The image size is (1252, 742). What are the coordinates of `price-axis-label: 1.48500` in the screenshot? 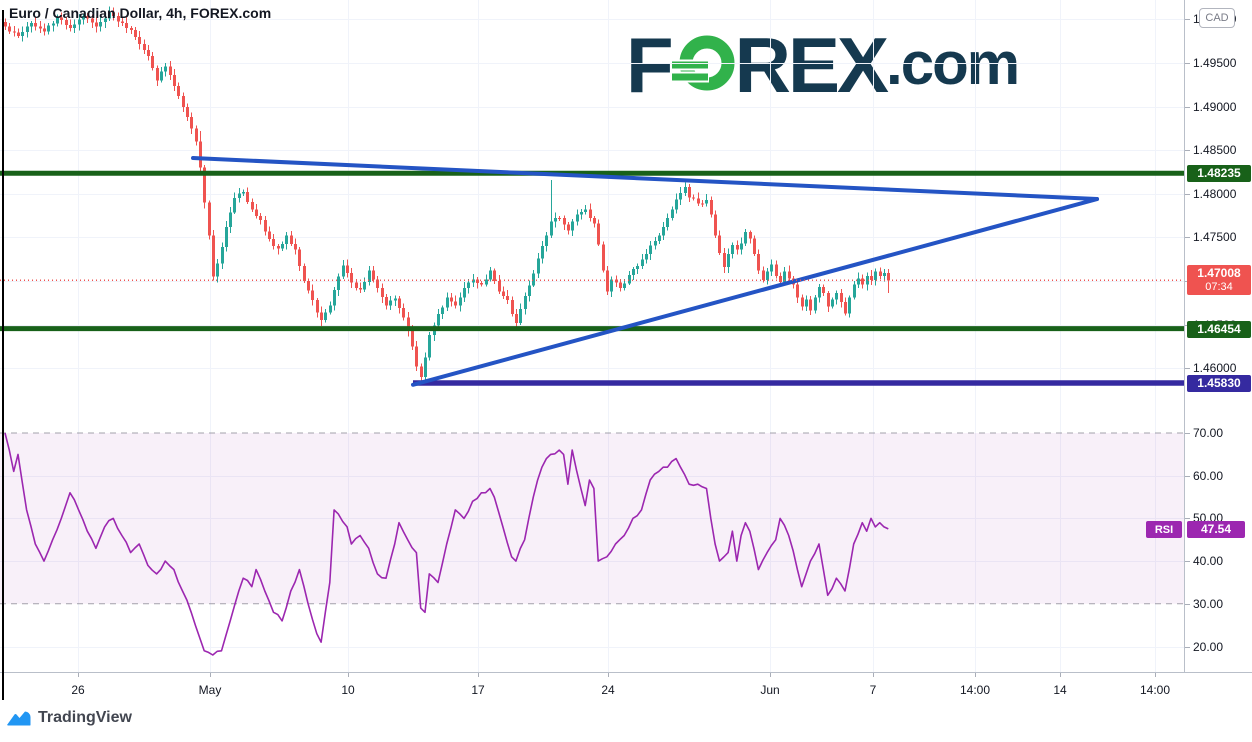 It's located at (1215, 150).